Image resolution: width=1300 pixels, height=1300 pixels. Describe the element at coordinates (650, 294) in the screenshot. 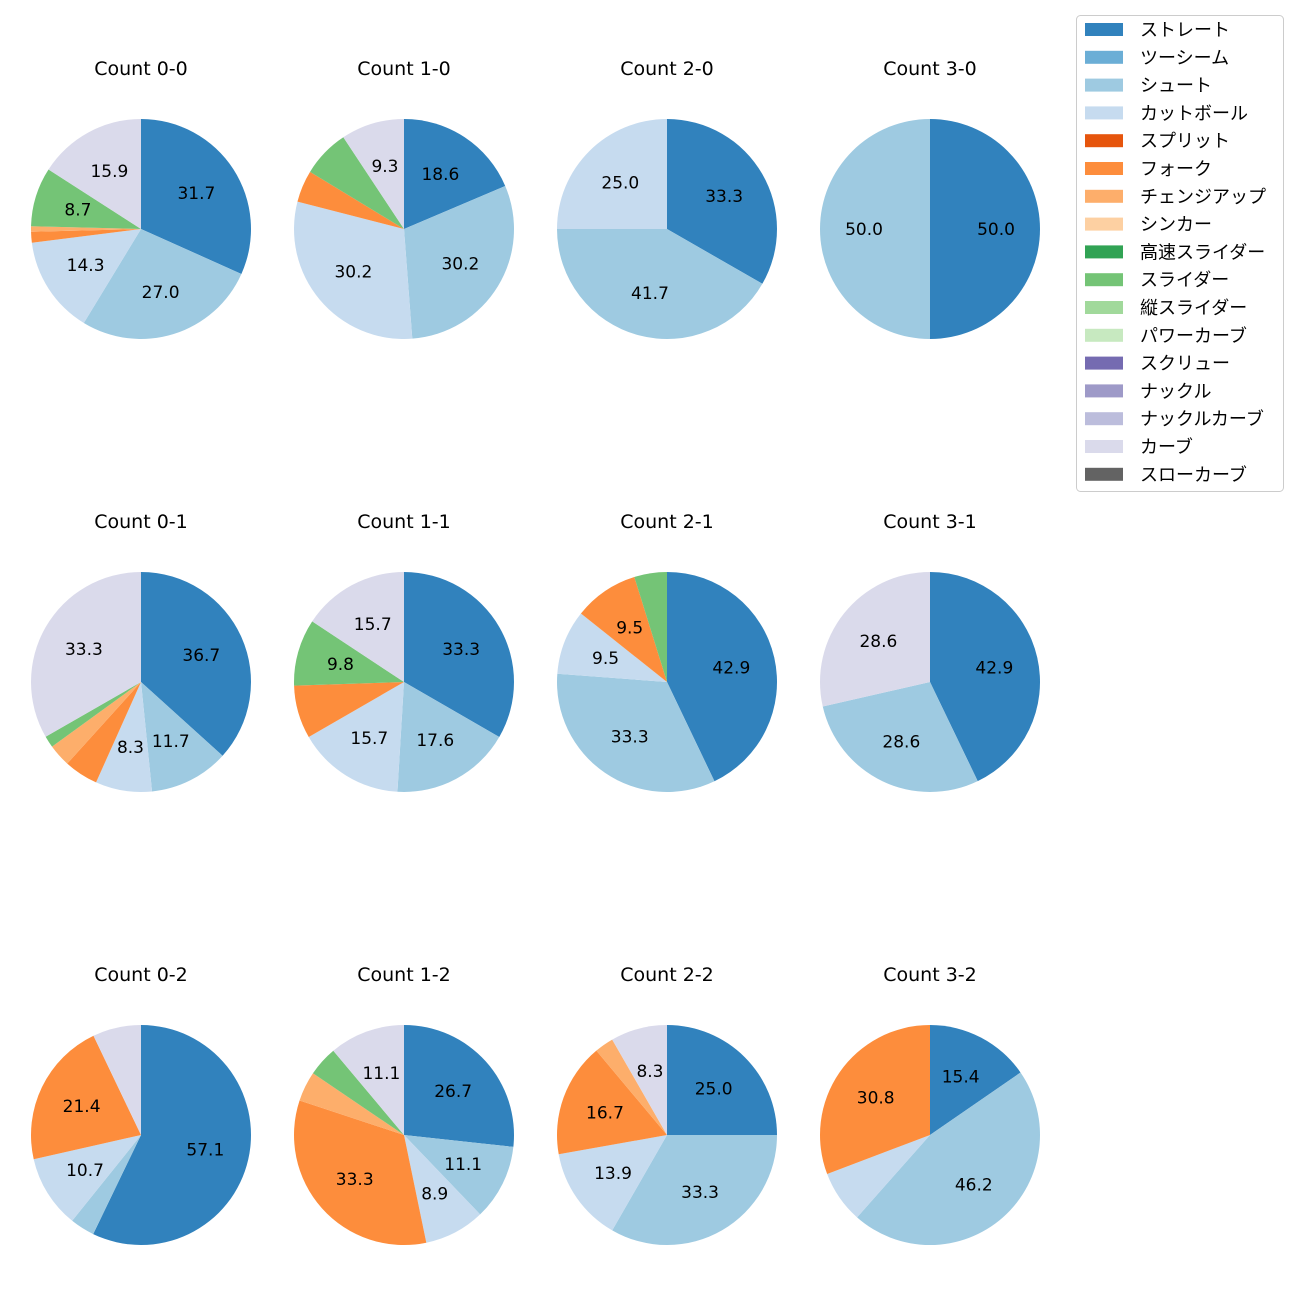

I see `slice-label: 41.7` at that location.